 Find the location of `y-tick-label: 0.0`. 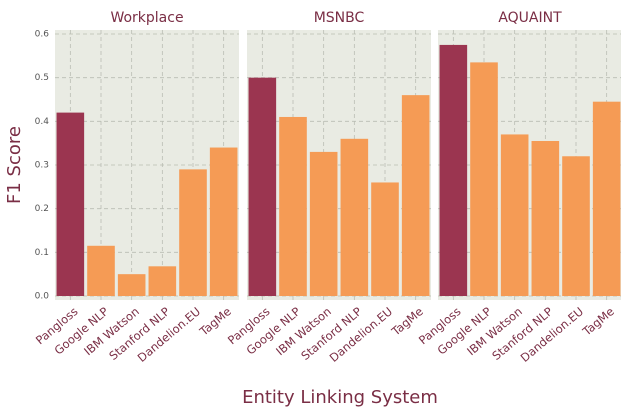

y-tick-label: 0.0 is located at coordinates (42, 297).